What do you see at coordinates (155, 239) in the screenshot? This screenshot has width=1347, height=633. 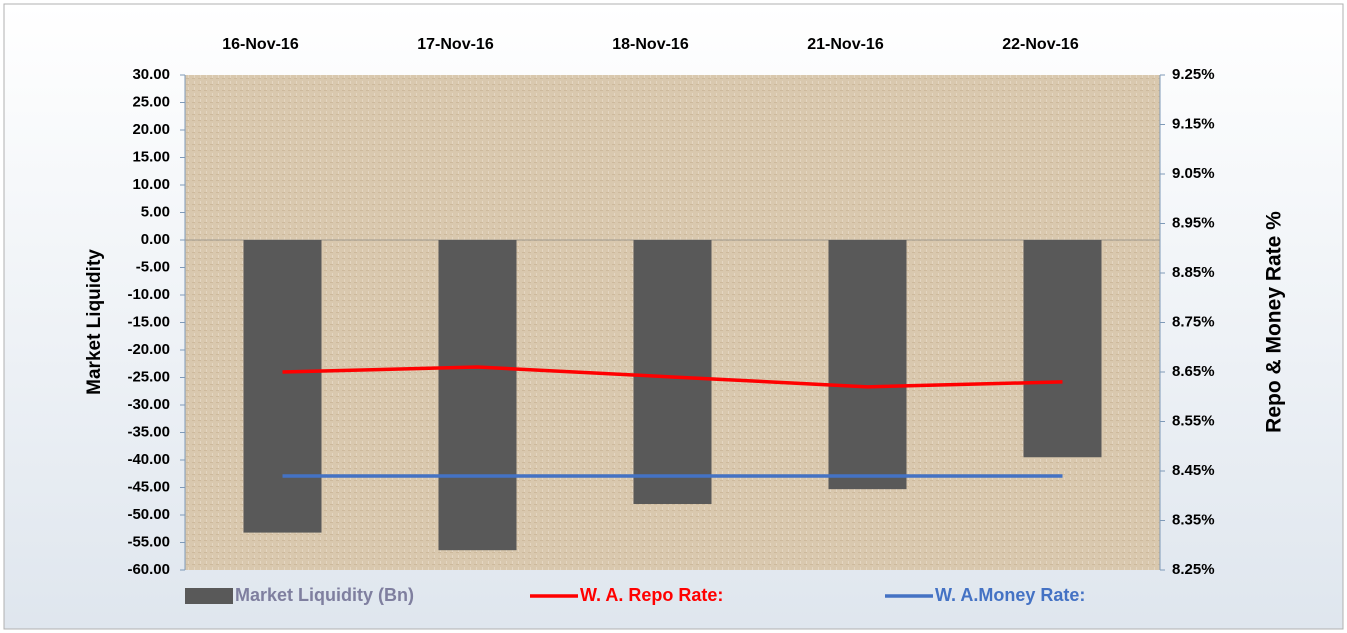 I see `y-tick-label: 0.00` at bounding box center [155, 239].